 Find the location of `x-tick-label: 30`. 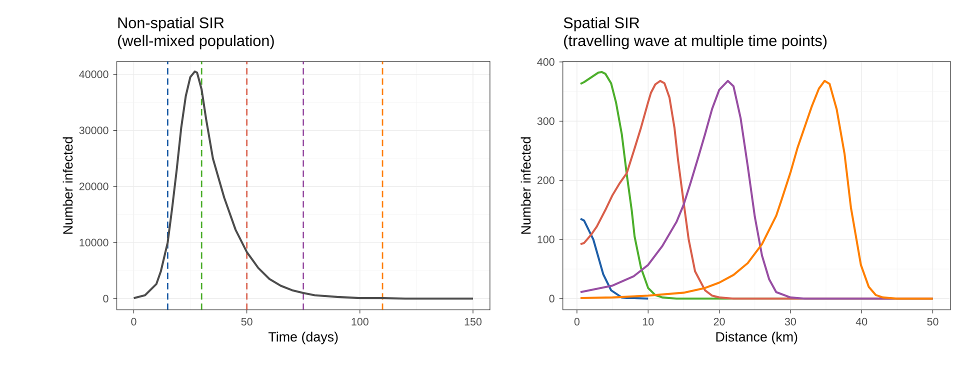

x-tick-label: 30 is located at coordinates (790, 322).